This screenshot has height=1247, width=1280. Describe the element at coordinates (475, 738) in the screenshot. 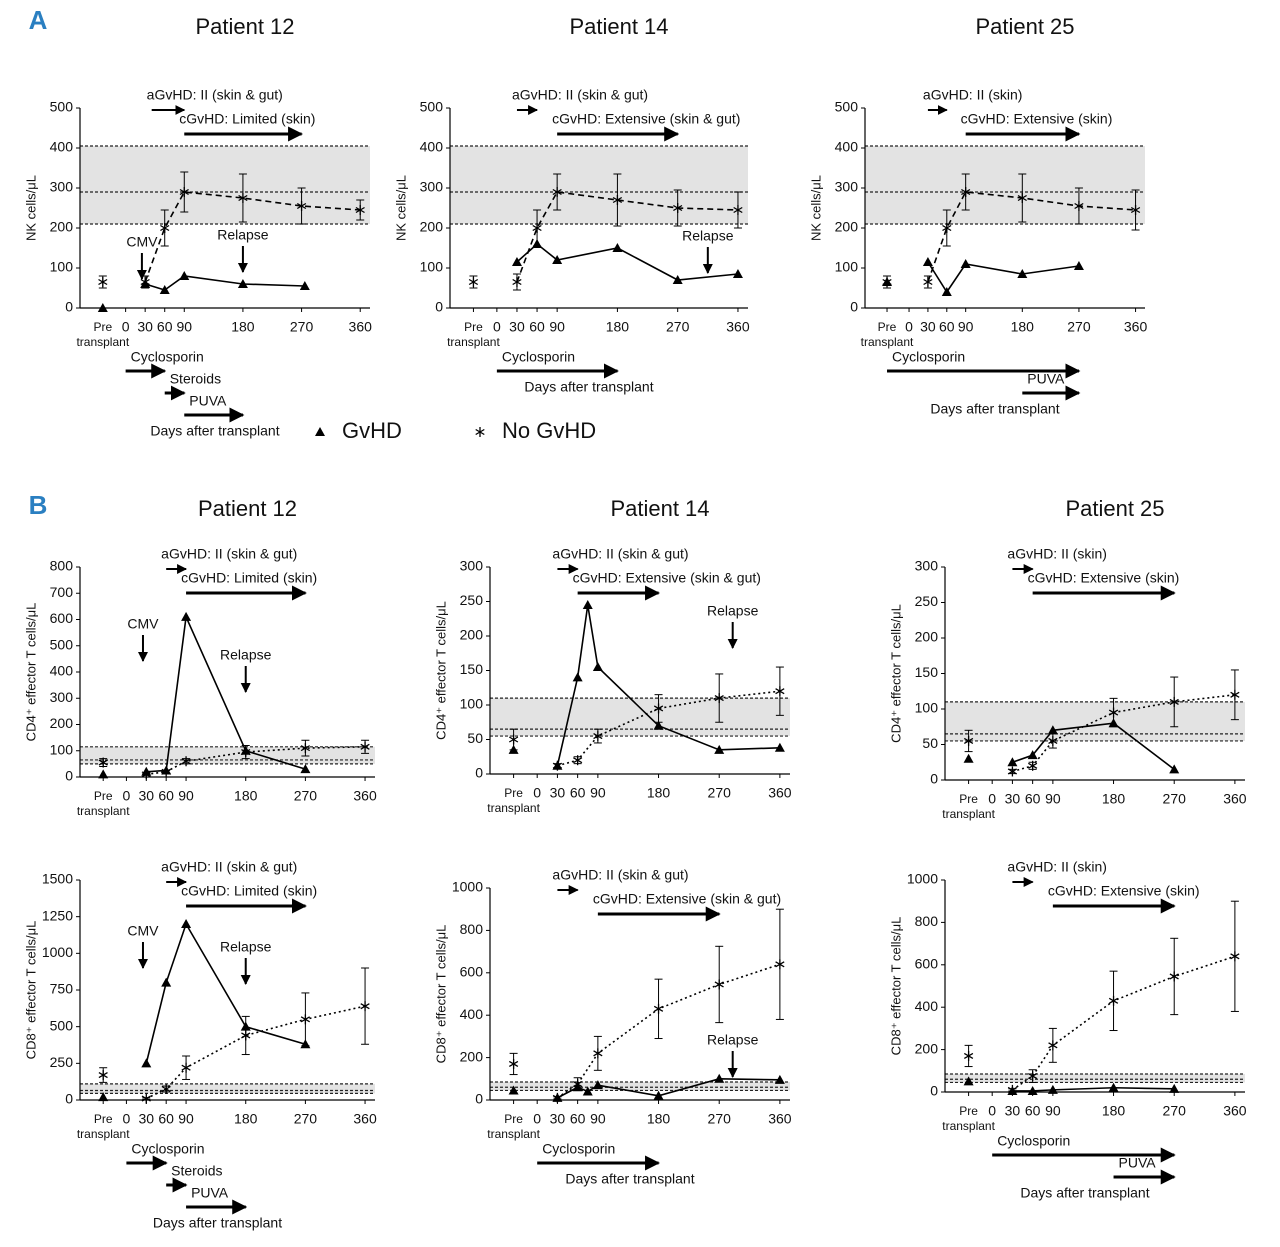

I see `y-tick-label: 50` at that location.